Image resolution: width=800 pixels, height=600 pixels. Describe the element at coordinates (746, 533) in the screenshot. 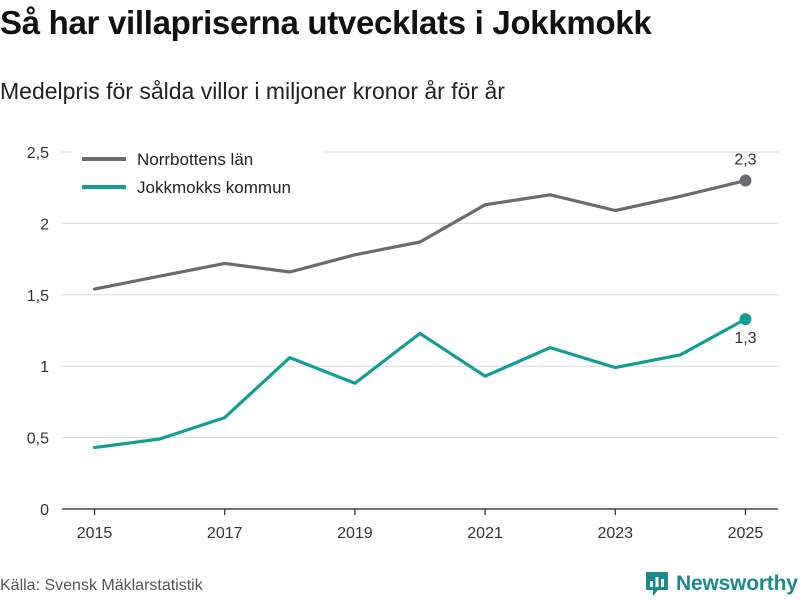

I see `x-tick-label: 2025` at that location.